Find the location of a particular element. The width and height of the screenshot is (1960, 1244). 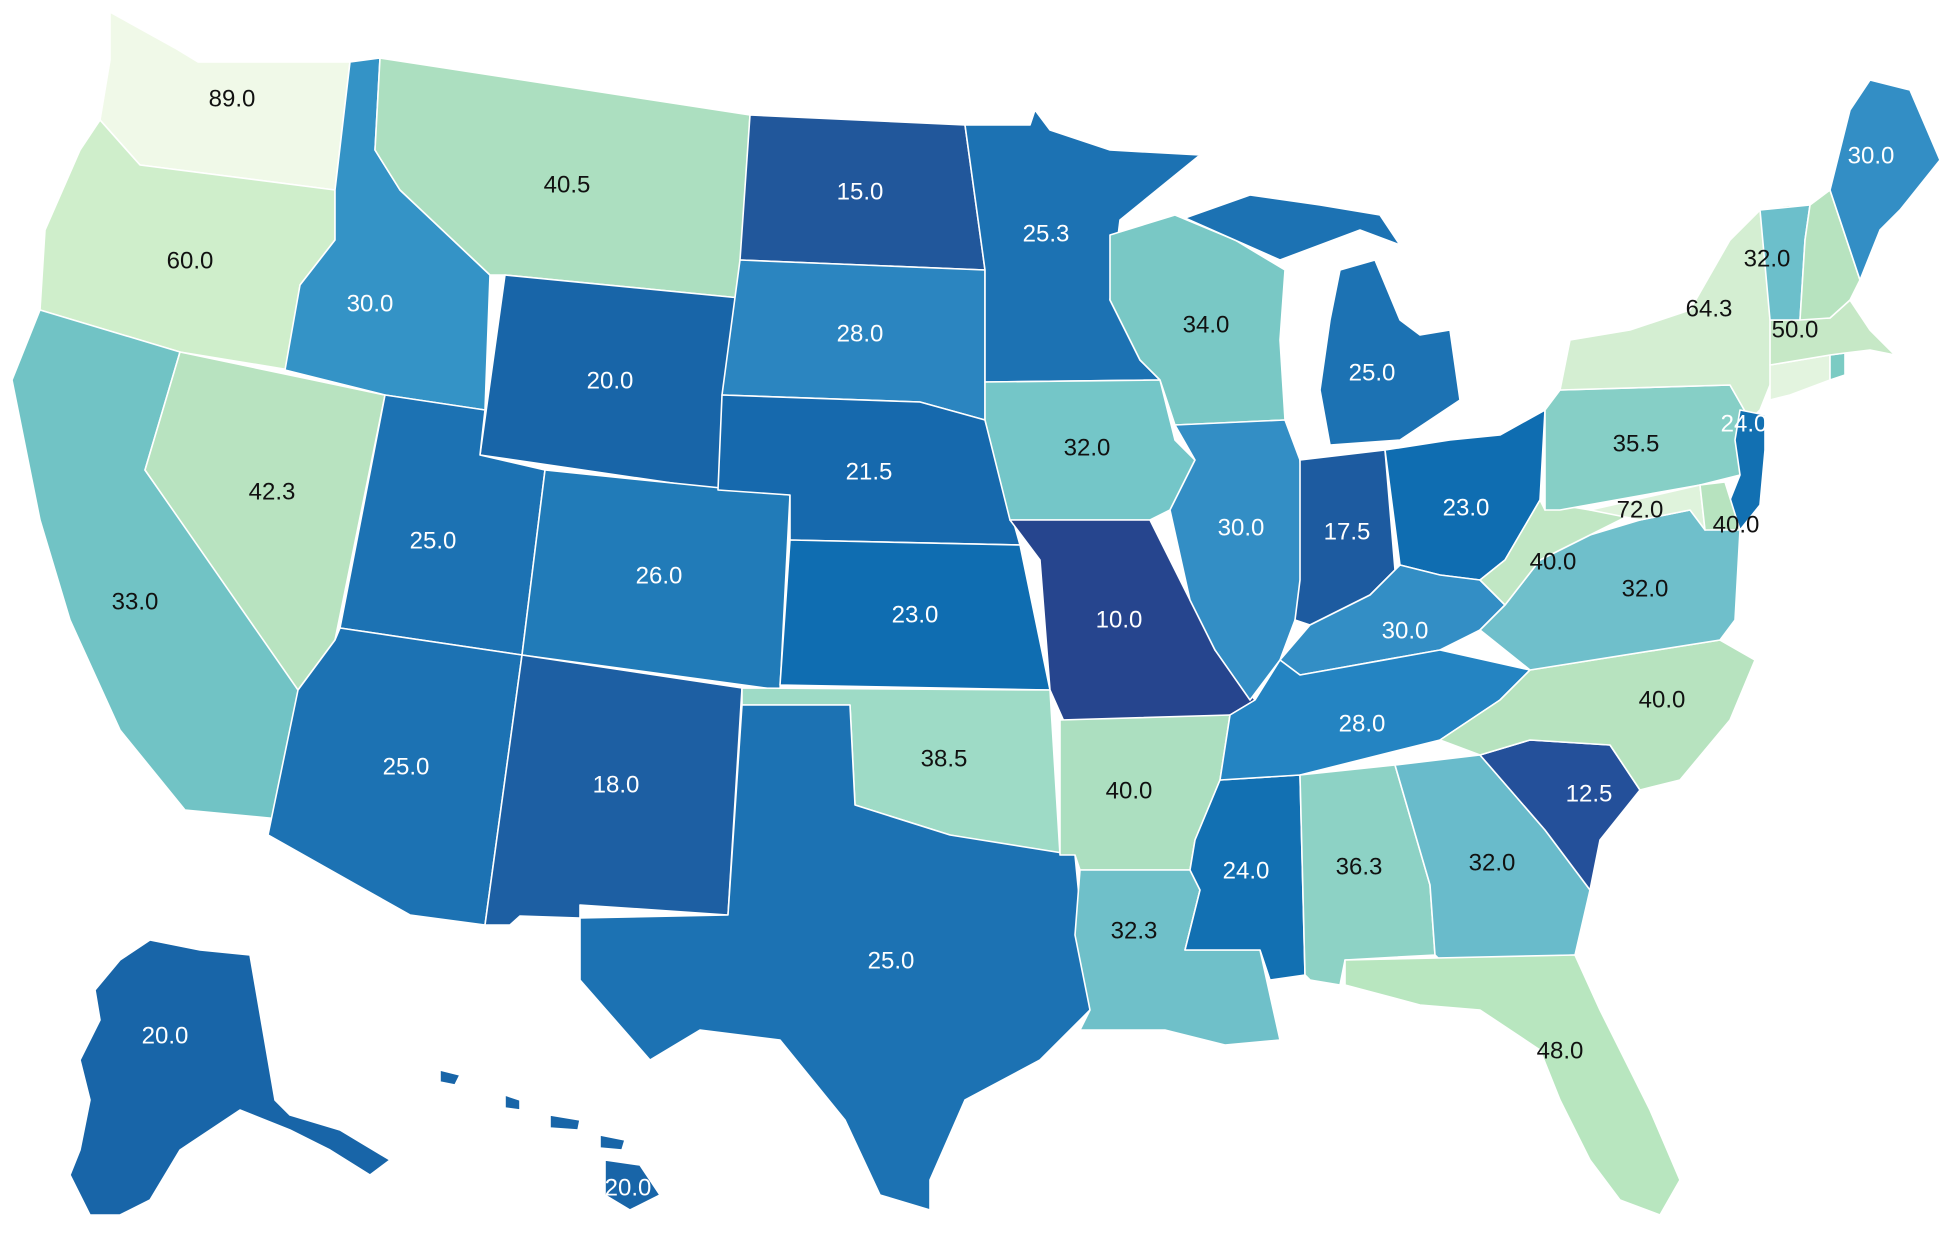

value-label-va: 32.0 is located at coordinates (1645, 588).